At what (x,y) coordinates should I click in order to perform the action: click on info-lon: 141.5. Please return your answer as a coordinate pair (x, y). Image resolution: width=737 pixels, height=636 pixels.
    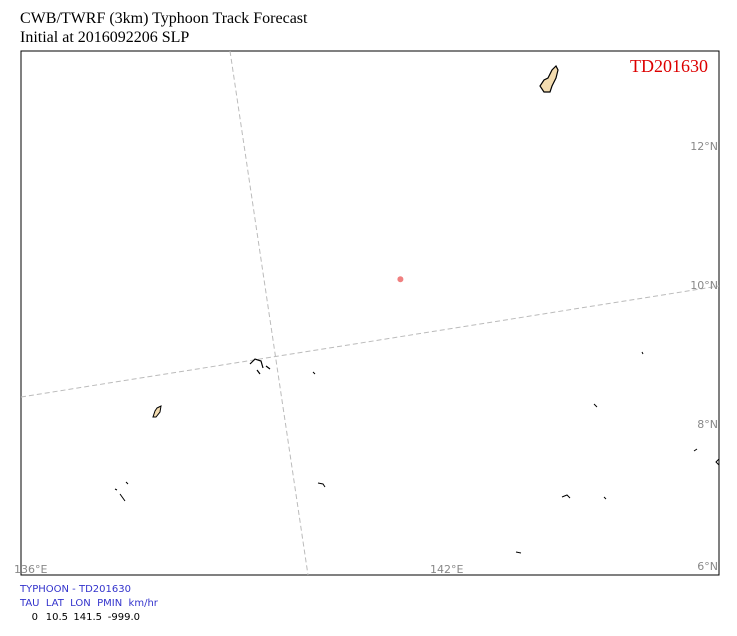
    Looking at the image, I should click on (87, 617).